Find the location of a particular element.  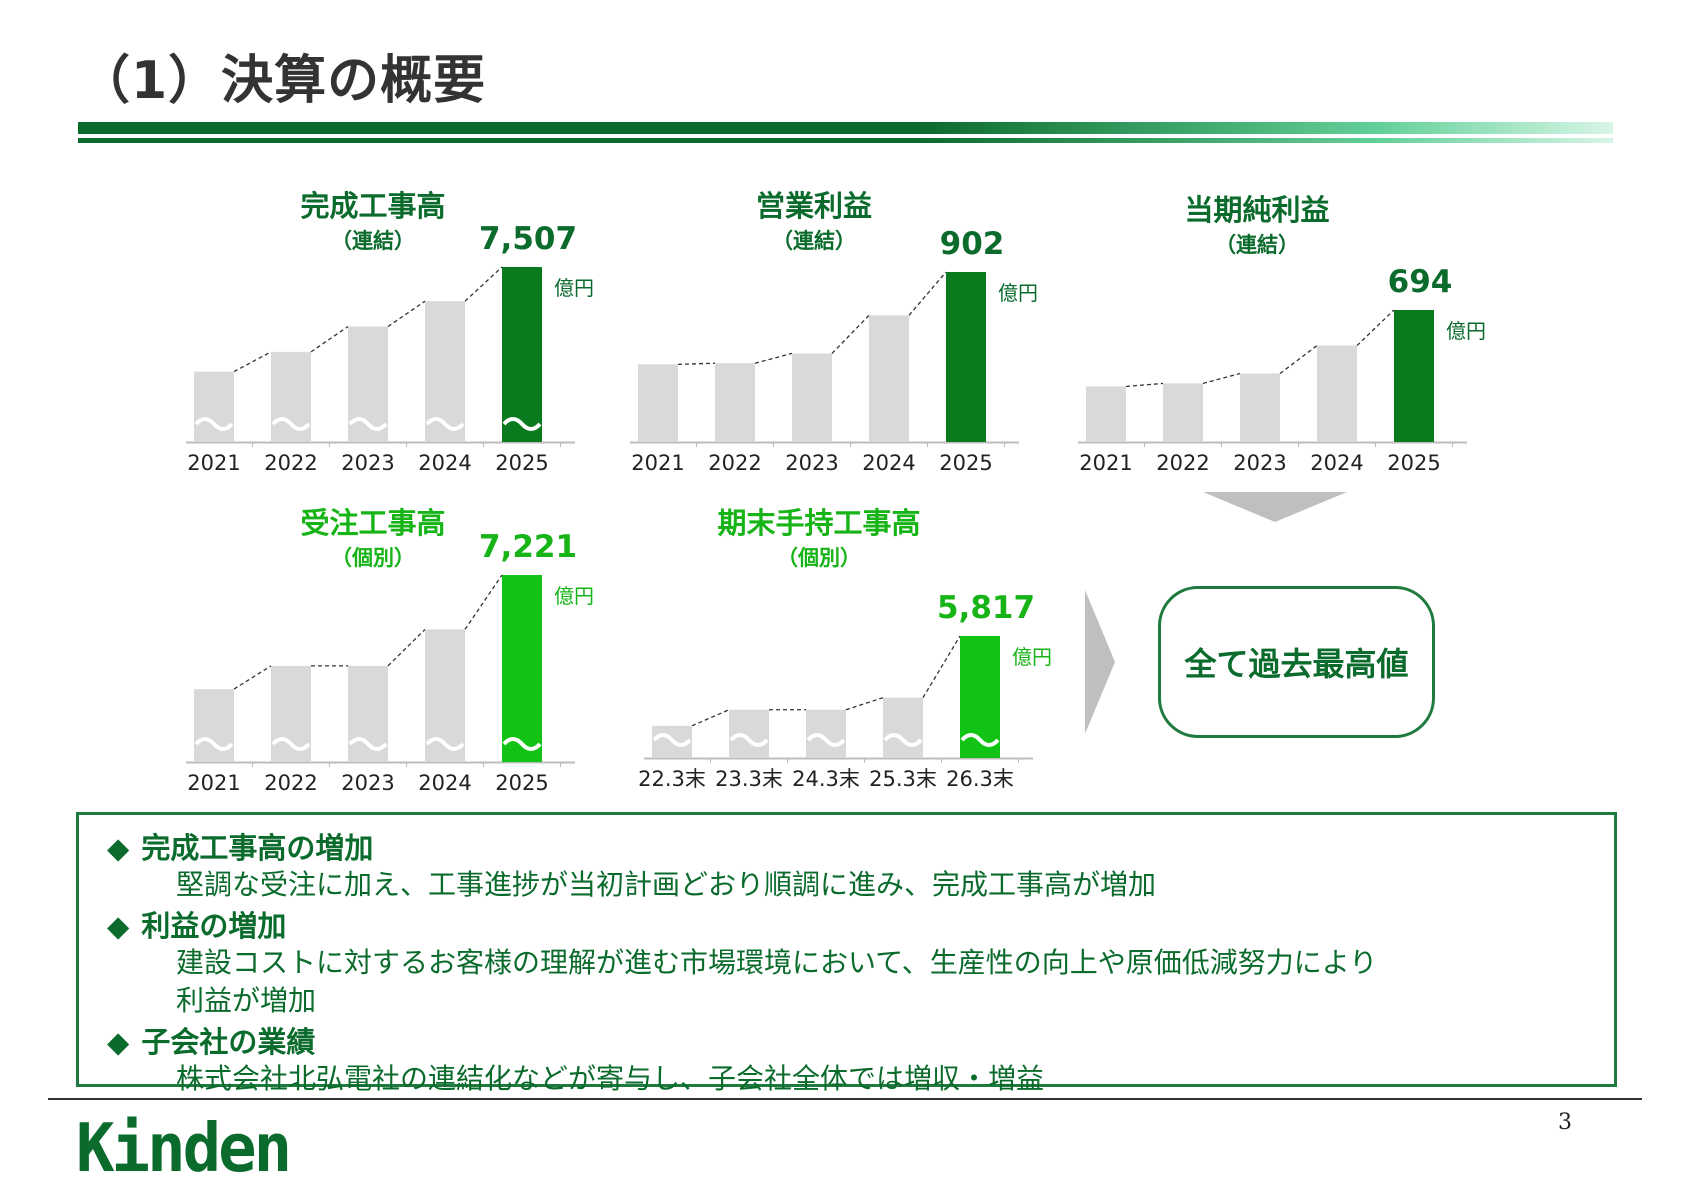

value-label: 694 is located at coordinates (1420, 282).